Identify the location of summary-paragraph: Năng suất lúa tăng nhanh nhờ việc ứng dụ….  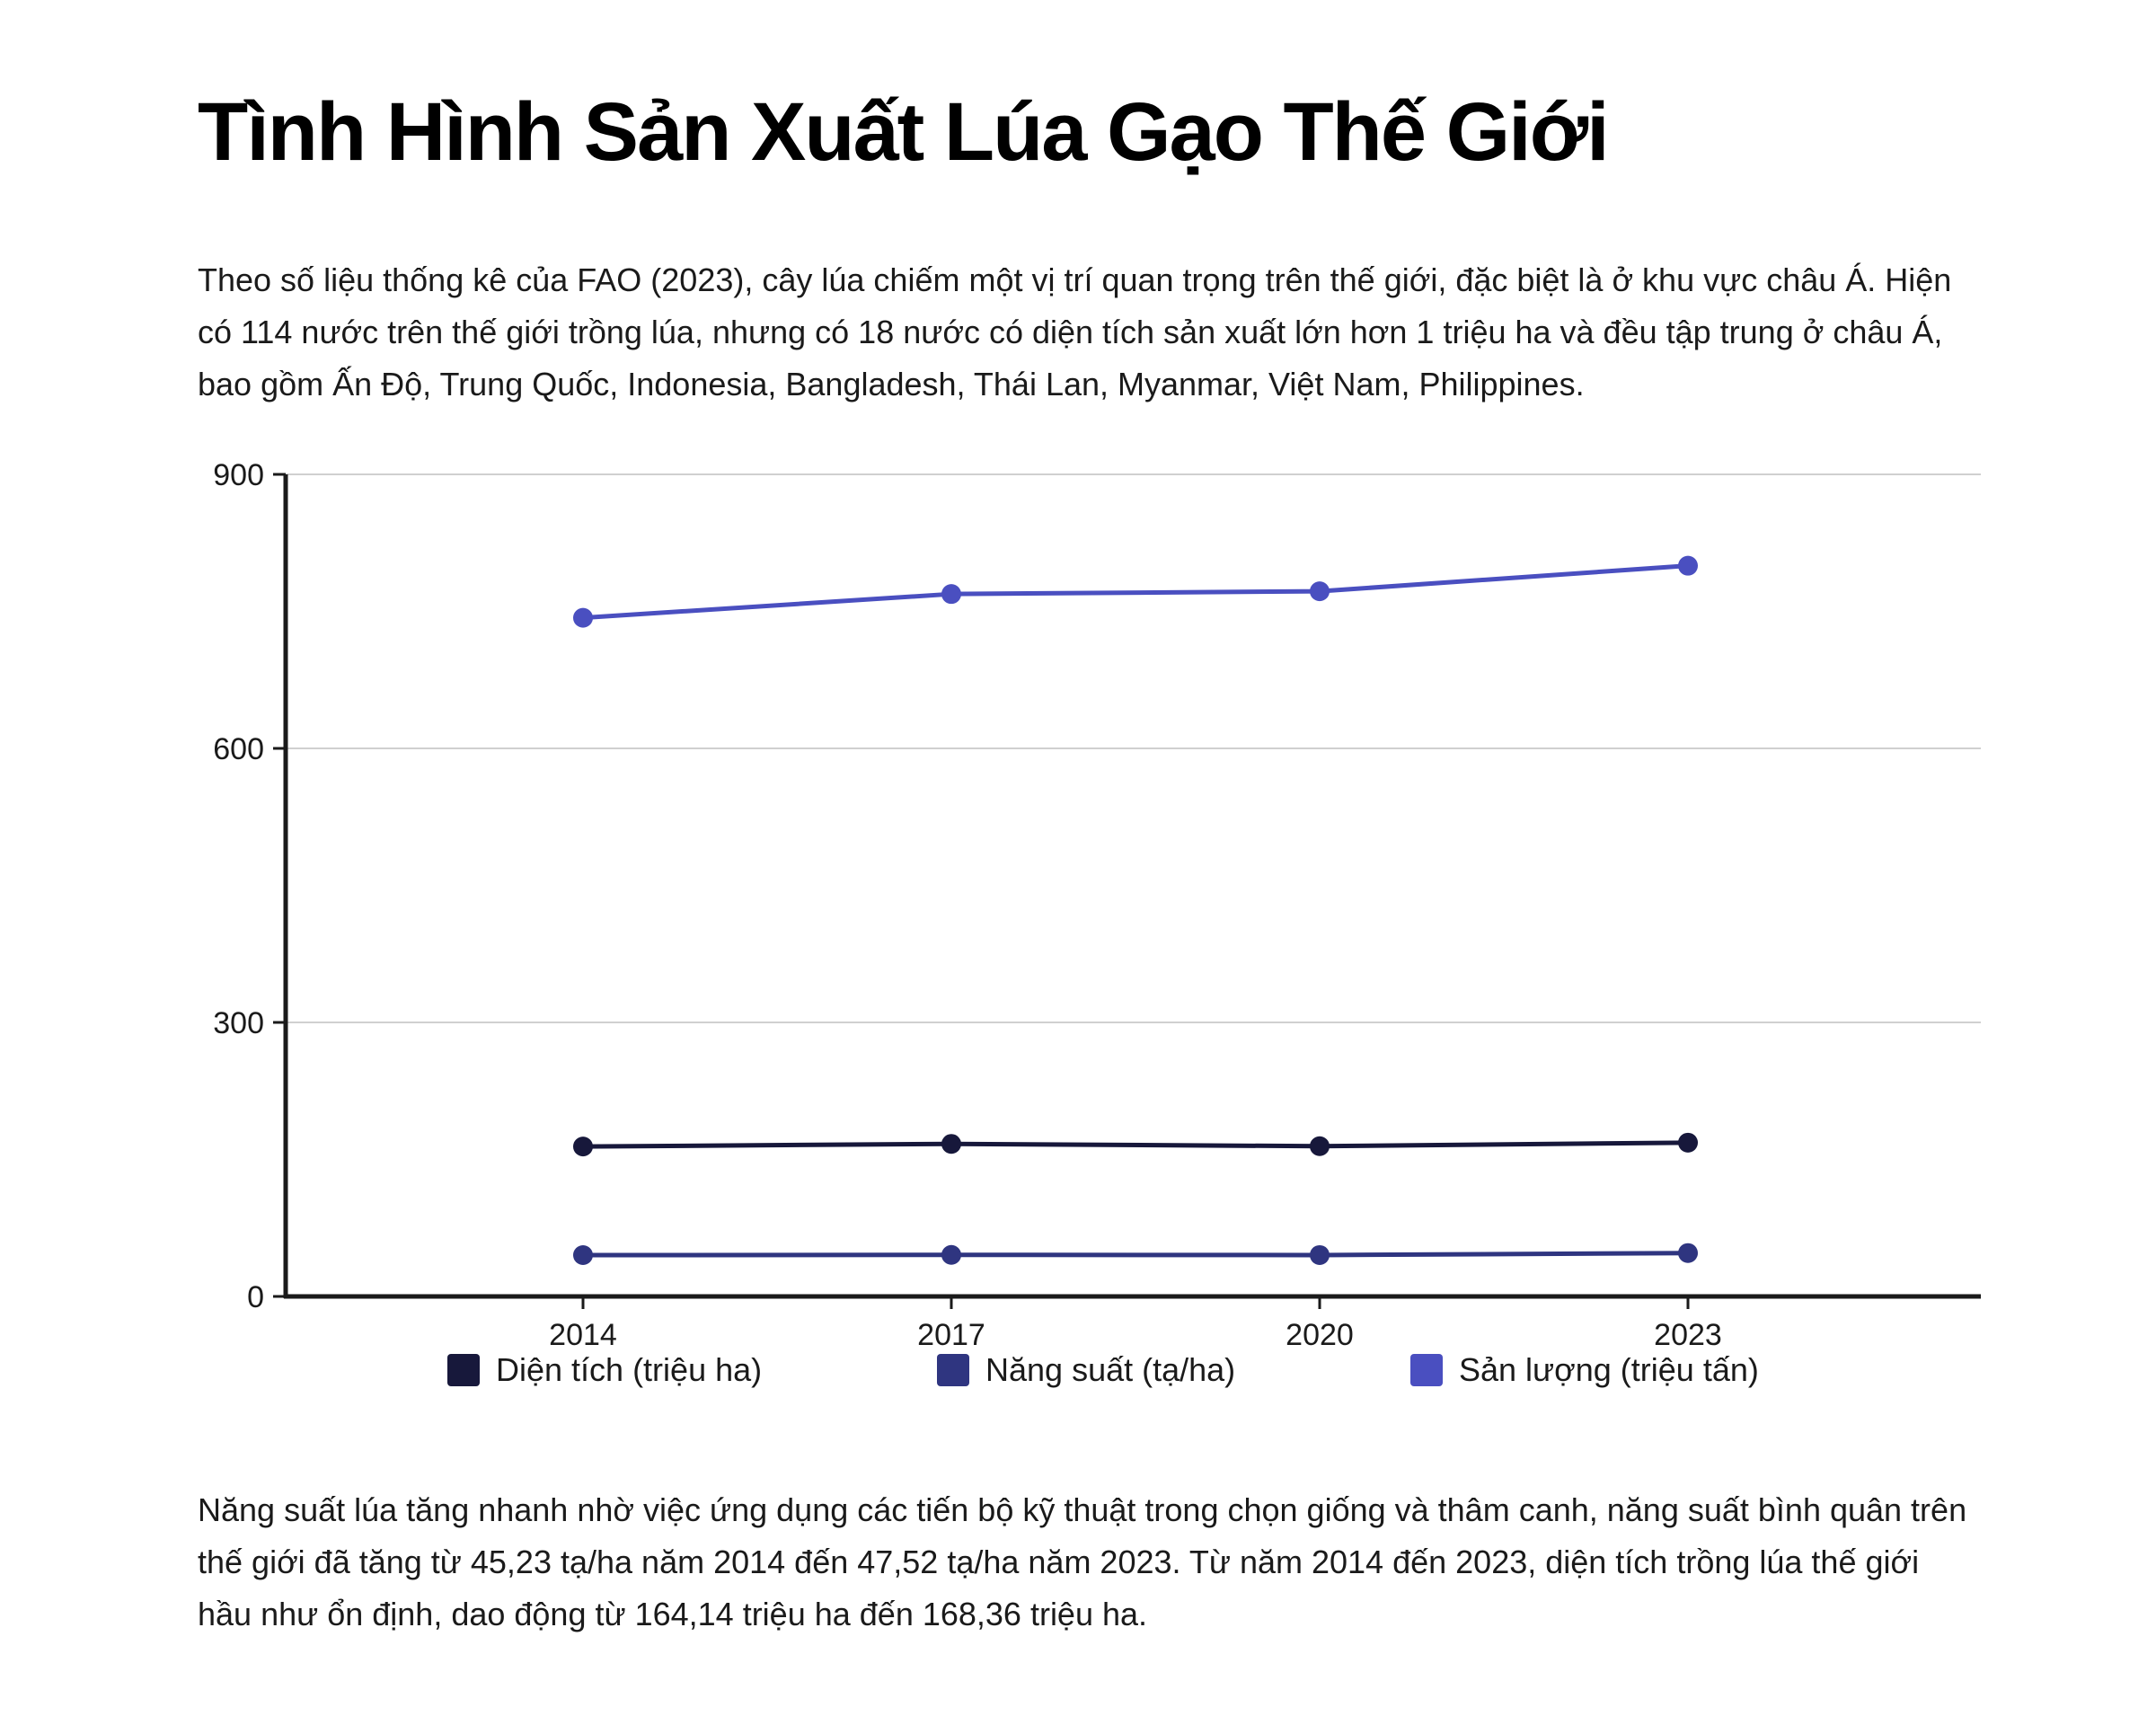
(1083, 1561).